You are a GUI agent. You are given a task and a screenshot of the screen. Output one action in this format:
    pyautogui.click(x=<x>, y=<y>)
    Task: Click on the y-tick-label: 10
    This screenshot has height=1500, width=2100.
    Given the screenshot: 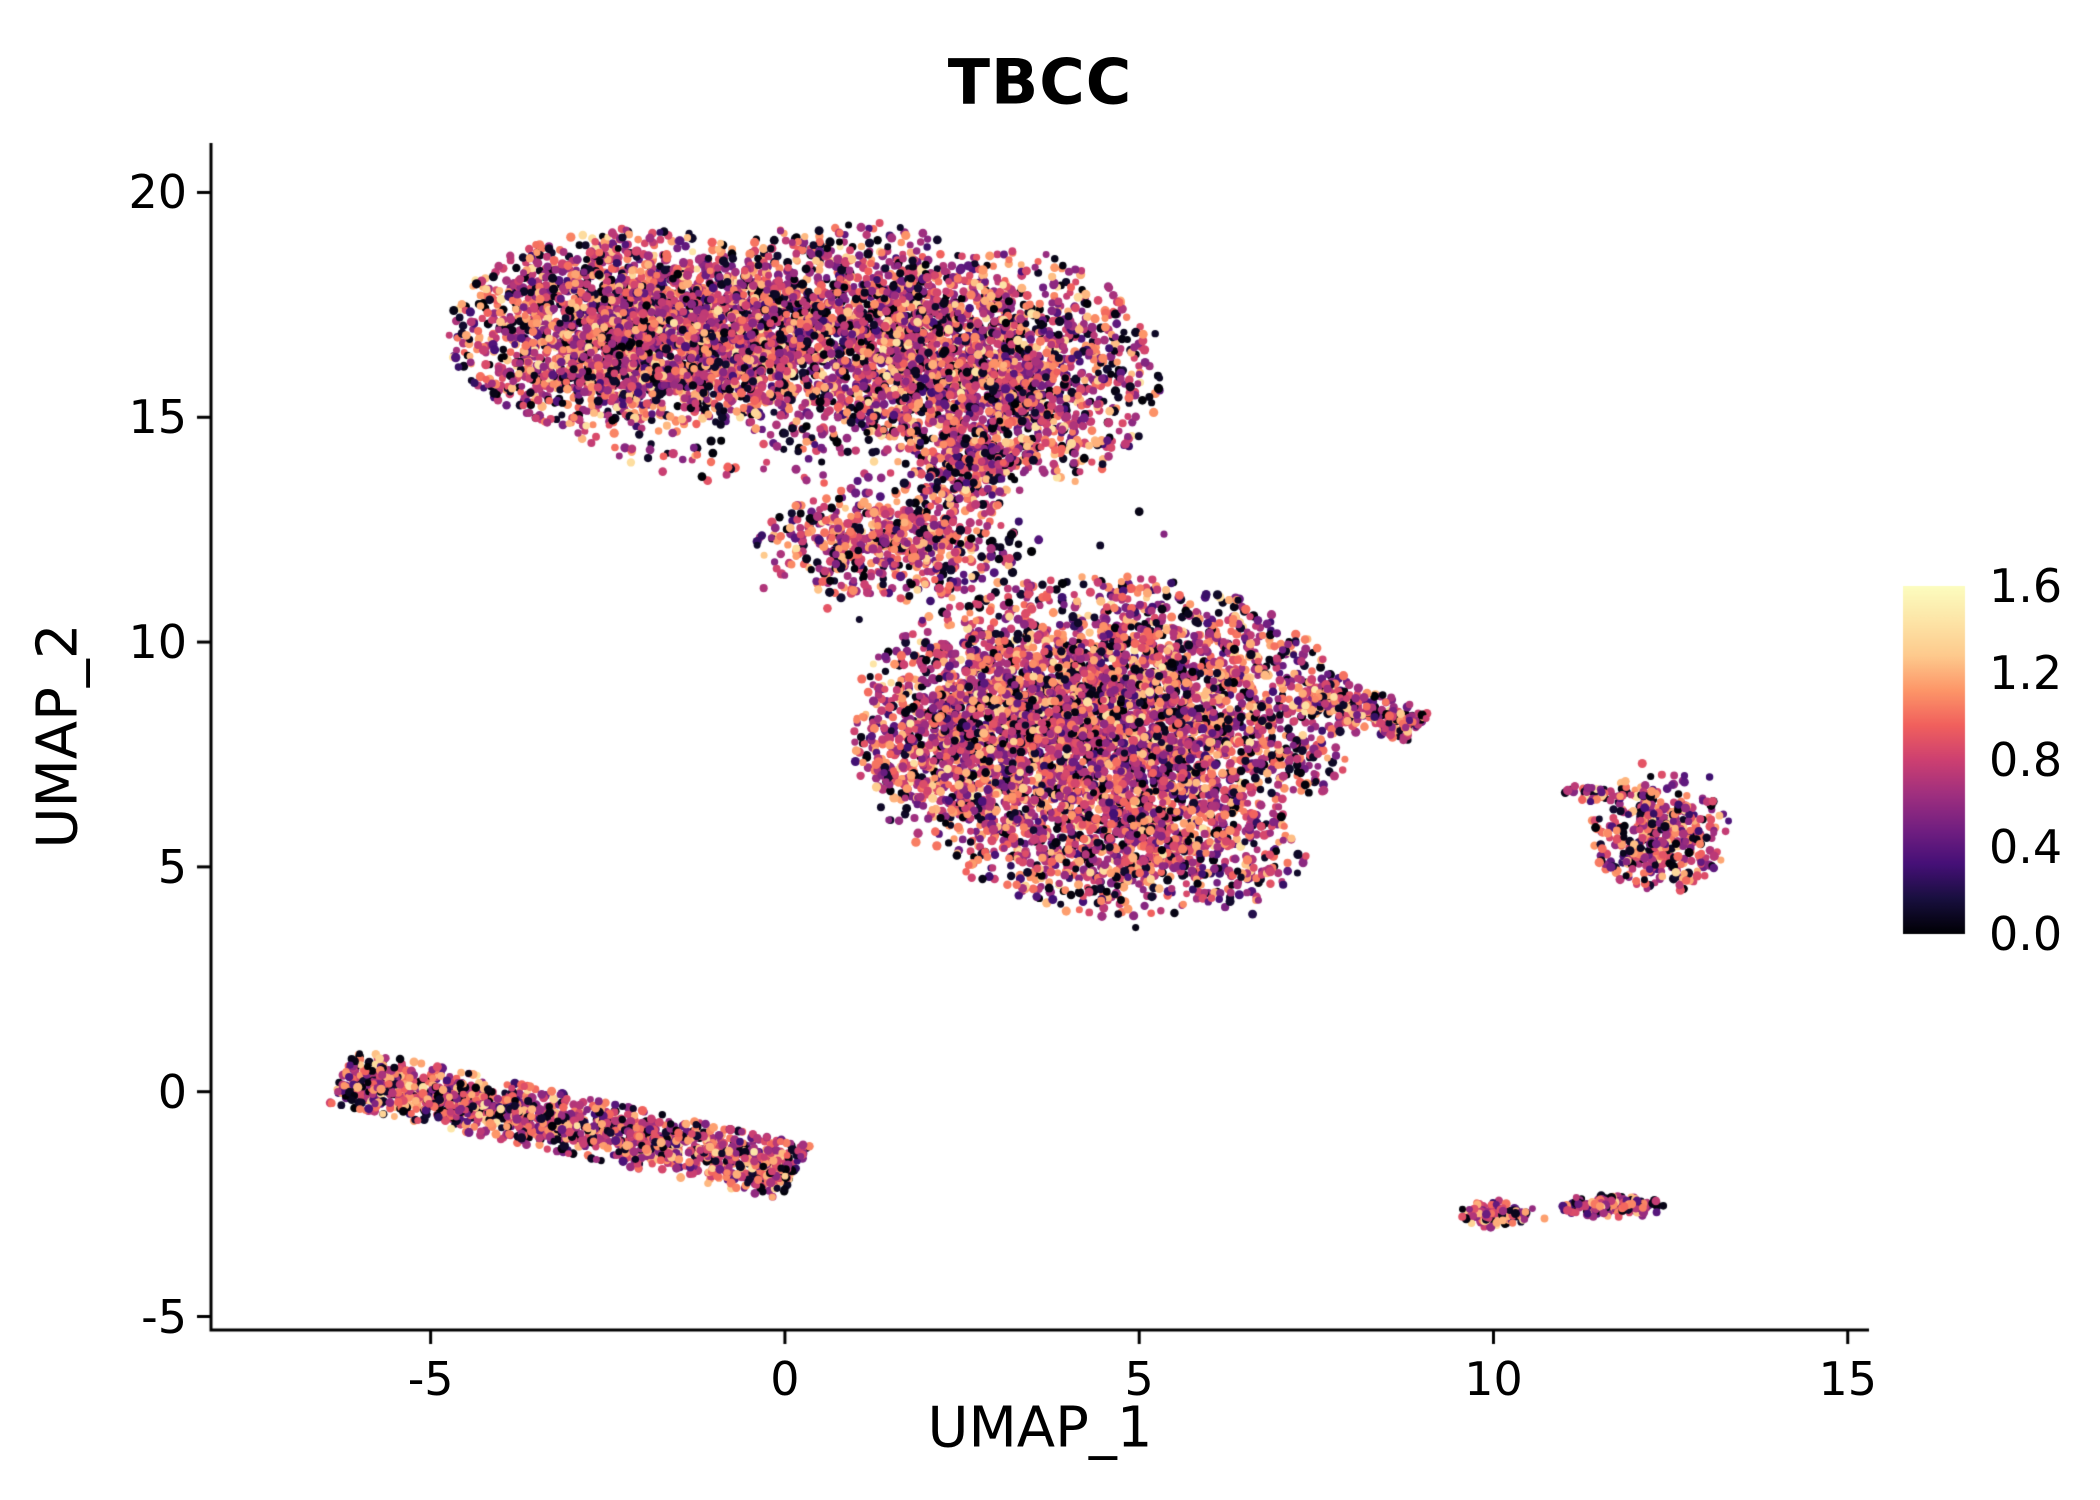 What is the action you would take?
    pyautogui.click(x=157, y=642)
    